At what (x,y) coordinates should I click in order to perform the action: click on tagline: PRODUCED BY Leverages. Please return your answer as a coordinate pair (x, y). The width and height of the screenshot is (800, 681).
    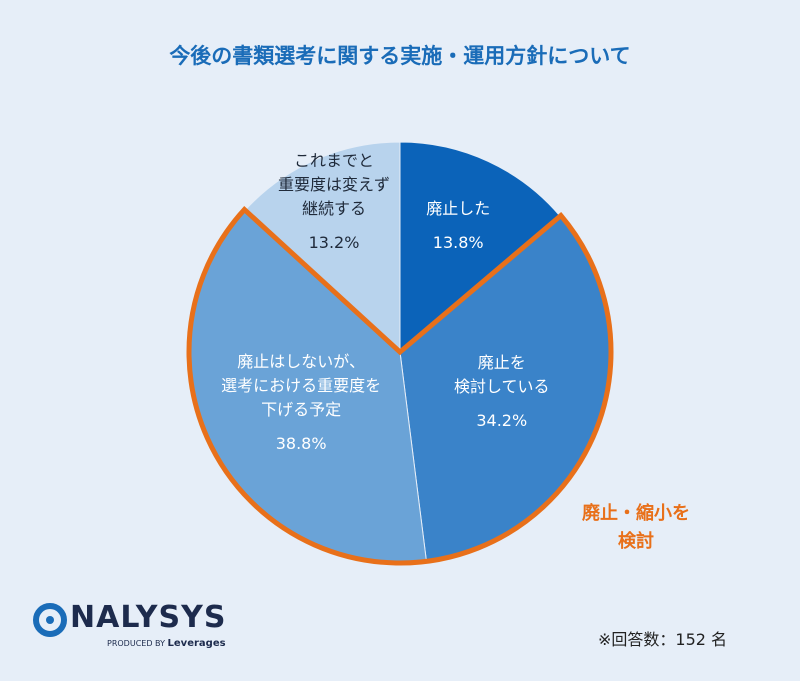
    Looking at the image, I should click on (166, 643).